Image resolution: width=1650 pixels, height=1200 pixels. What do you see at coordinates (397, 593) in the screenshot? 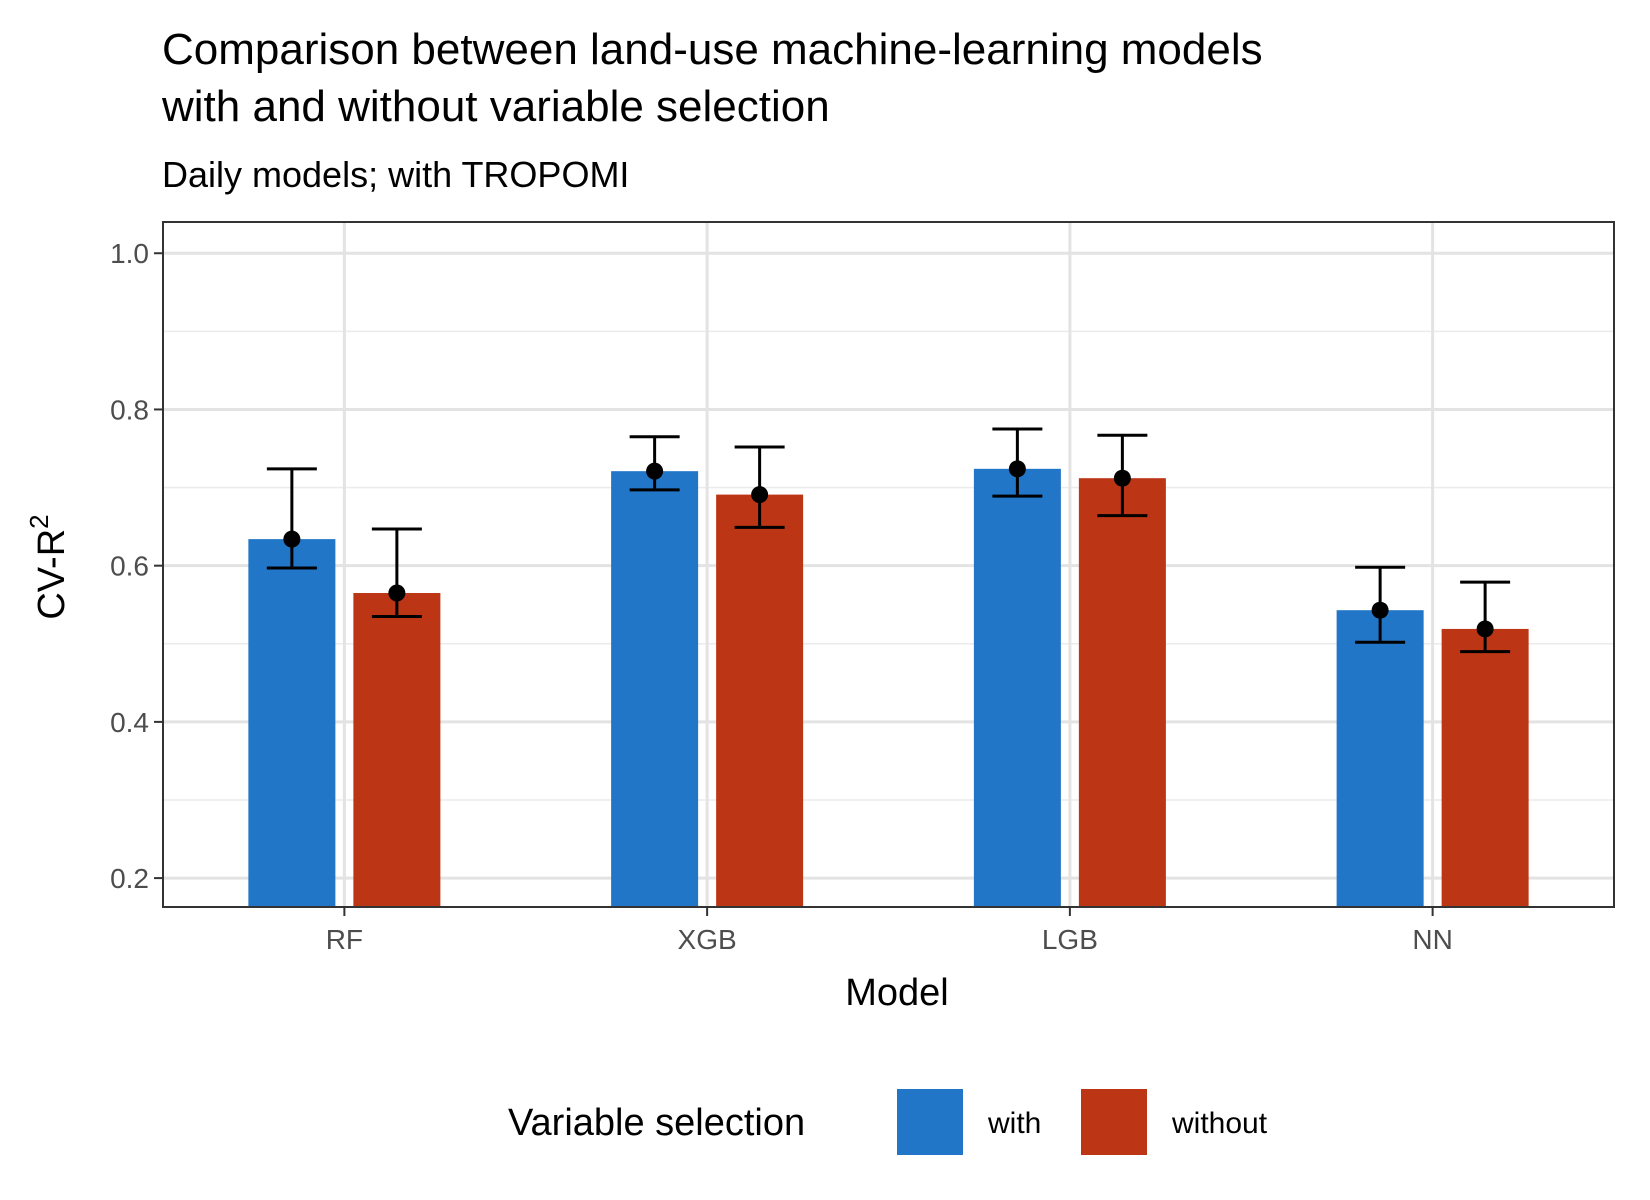
I see `point-without-rf` at bounding box center [397, 593].